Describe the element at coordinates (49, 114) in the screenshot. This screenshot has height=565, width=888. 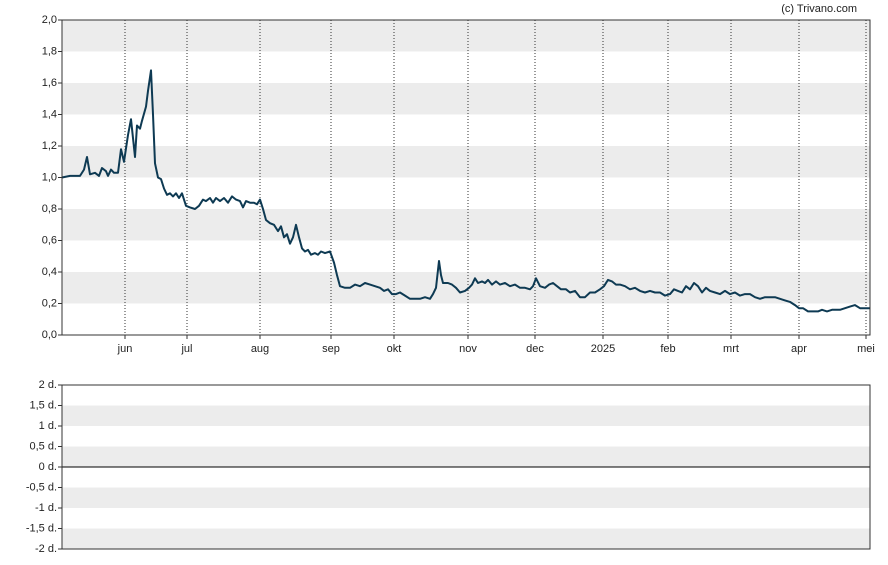
I see `y-tick-label: 1,4` at that location.